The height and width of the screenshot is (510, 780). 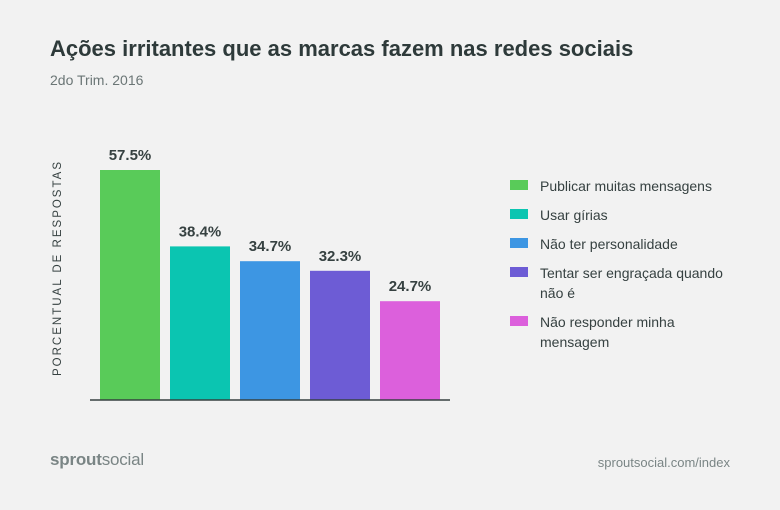 I want to click on legend-label: Não responder minha mensagem, so click(x=607, y=332).